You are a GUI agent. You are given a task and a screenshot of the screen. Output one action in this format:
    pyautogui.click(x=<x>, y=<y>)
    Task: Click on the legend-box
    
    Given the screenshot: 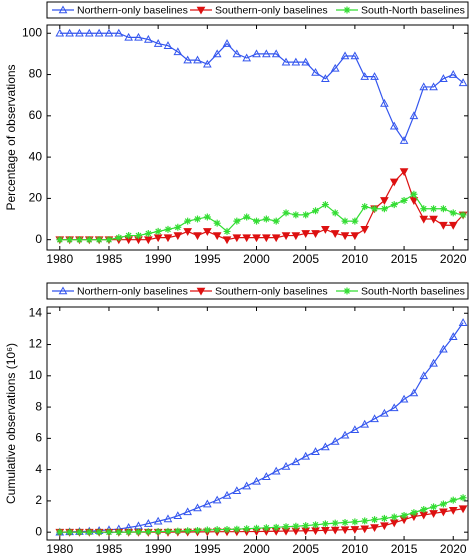 What is the action you would take?
    pyautogui.click(x=257, y=10)
    